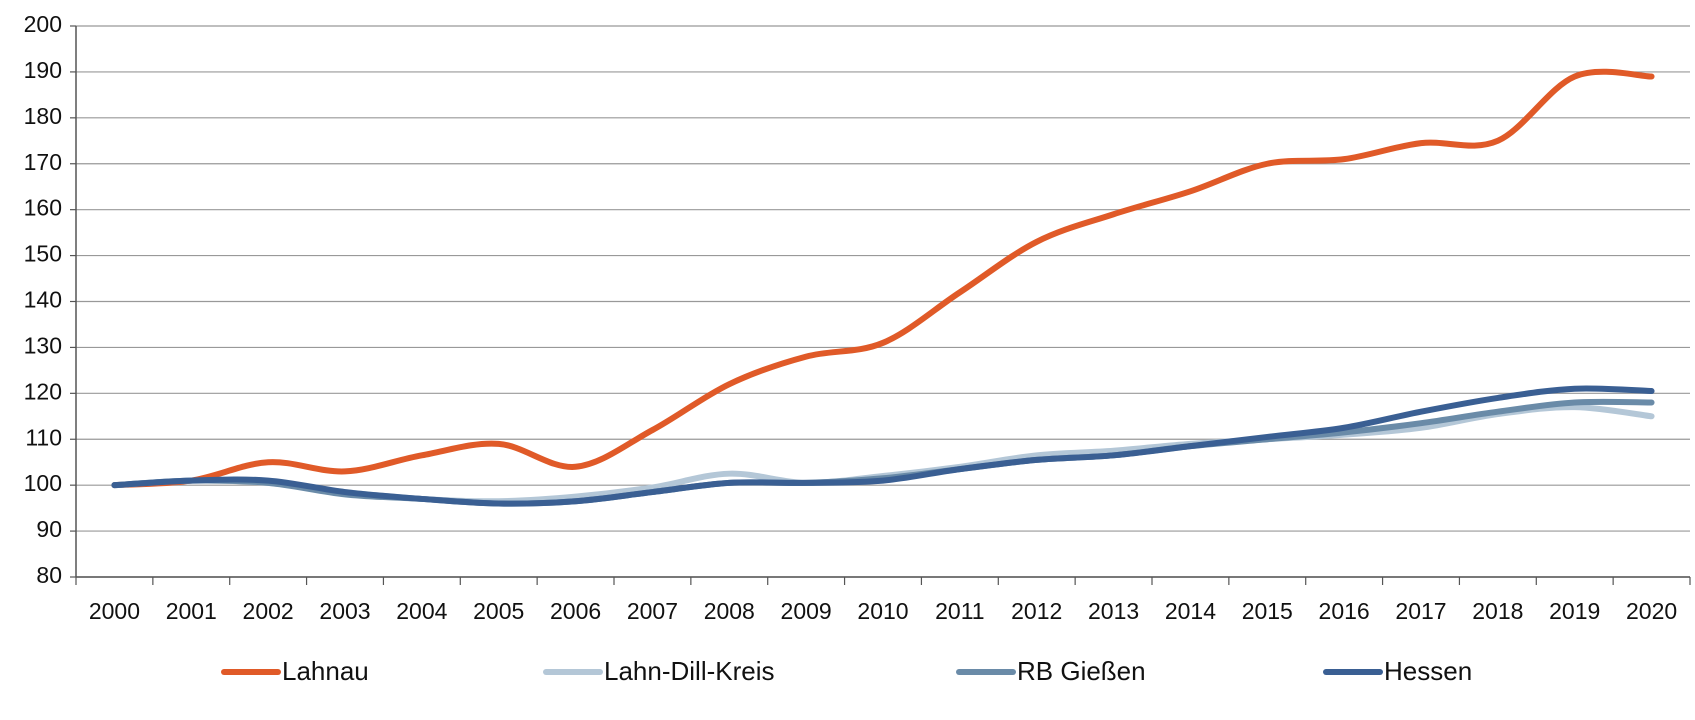 This screenshot has width=1695, height=720. I want to click on x-tick-label: 2005, so click(498, 611).